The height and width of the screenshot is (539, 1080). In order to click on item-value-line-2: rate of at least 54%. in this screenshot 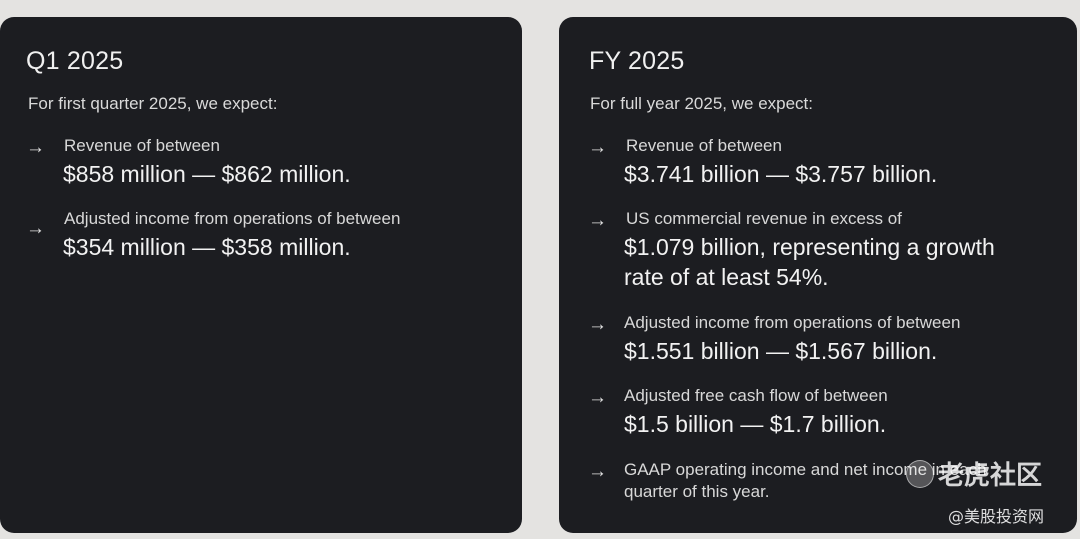, I will do `click(726, 277)`.